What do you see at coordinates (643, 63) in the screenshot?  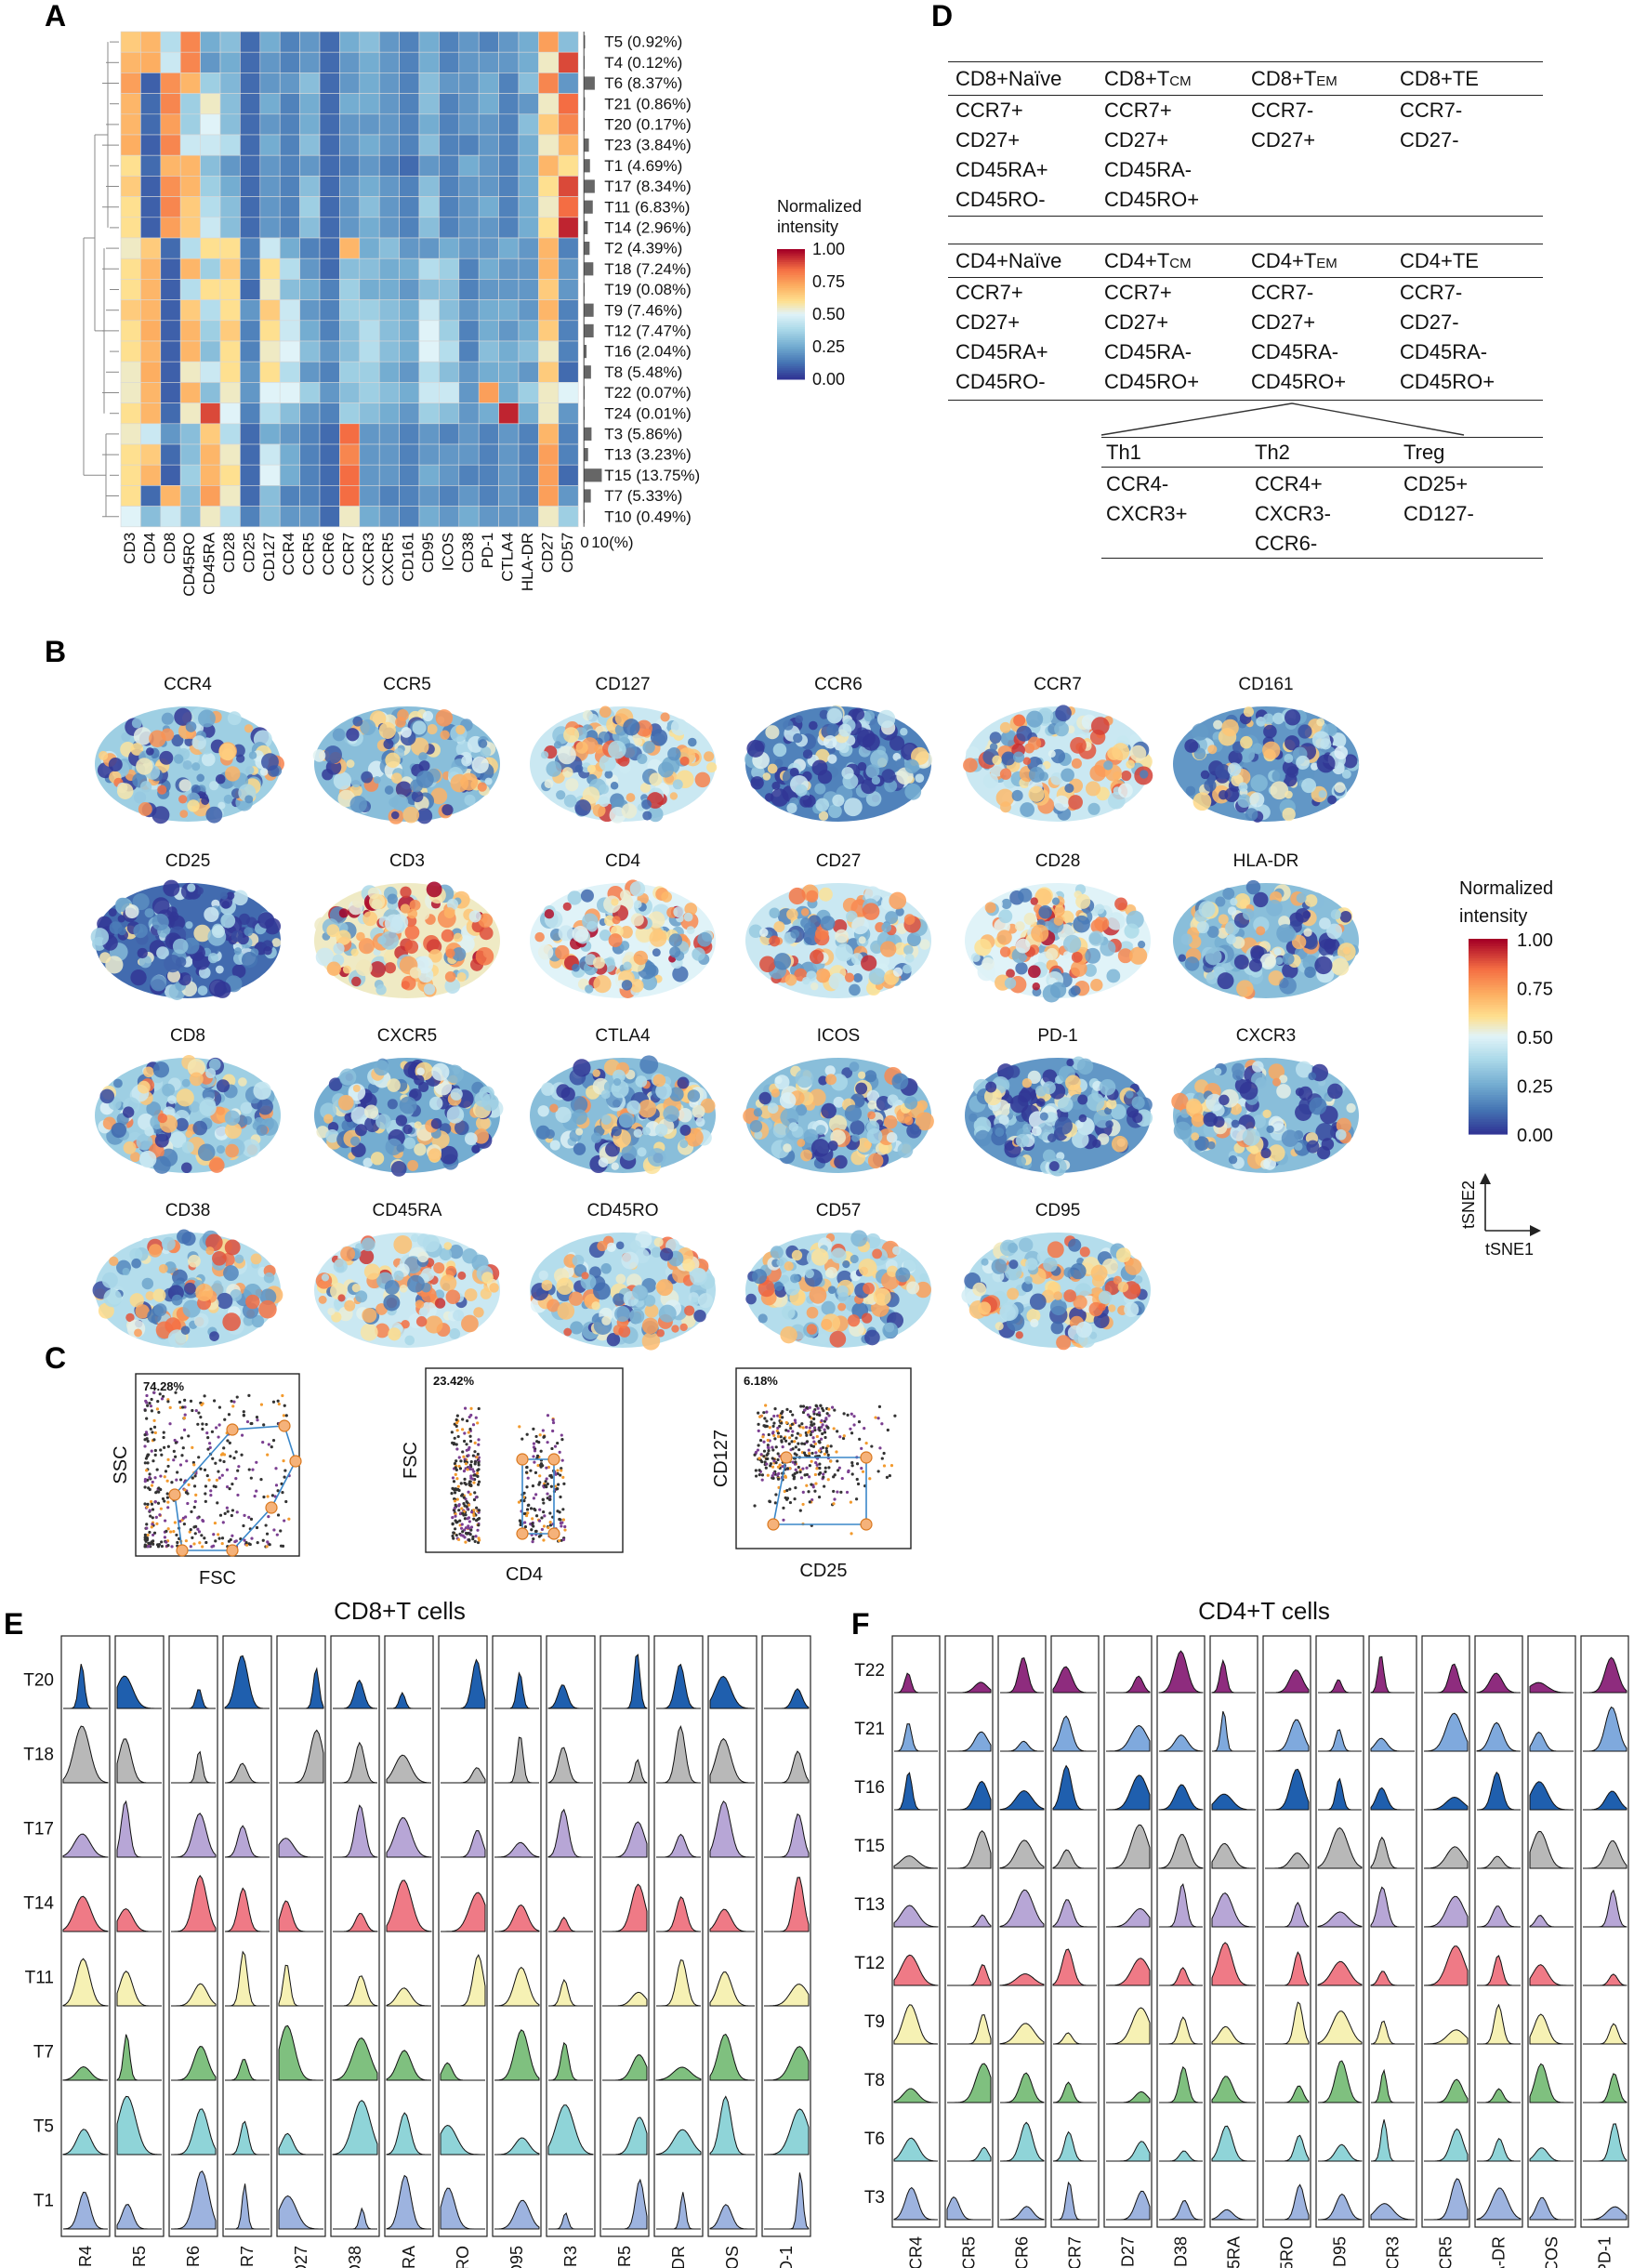 I see `cluster-label: T4 (0.12%)` at bounding box center [643, 63].